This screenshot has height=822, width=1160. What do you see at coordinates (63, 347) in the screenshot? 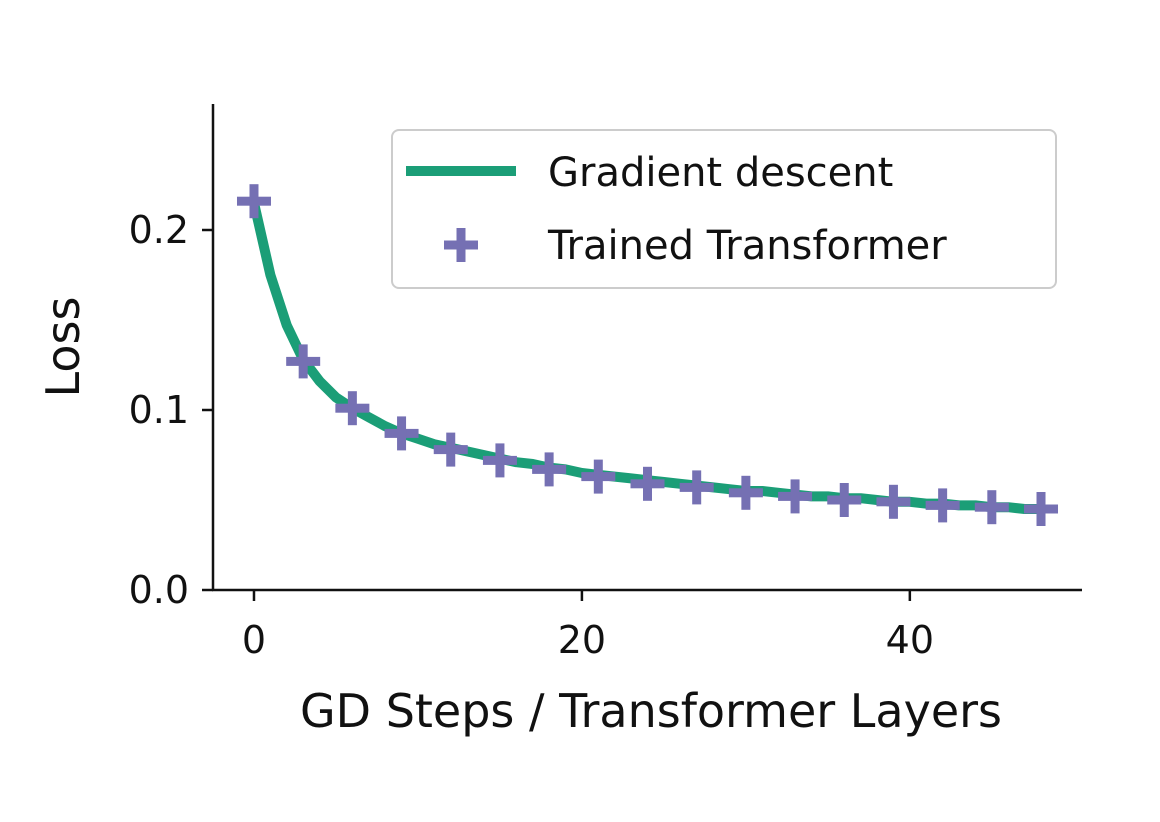
I see `y-axis-title: Loss` at bounding box center [63, 347].